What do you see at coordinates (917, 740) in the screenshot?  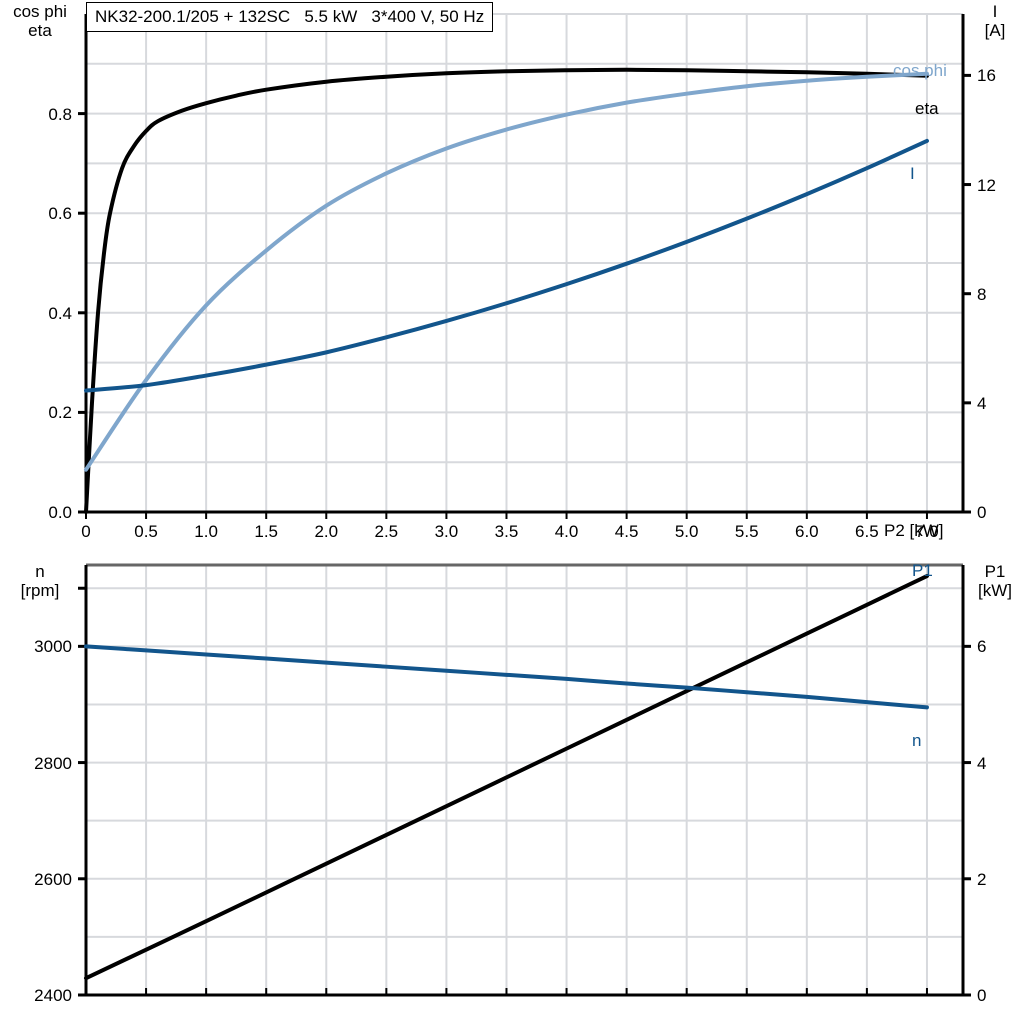 I see `curve-label-speed: n` at bounding box center [917, 740].